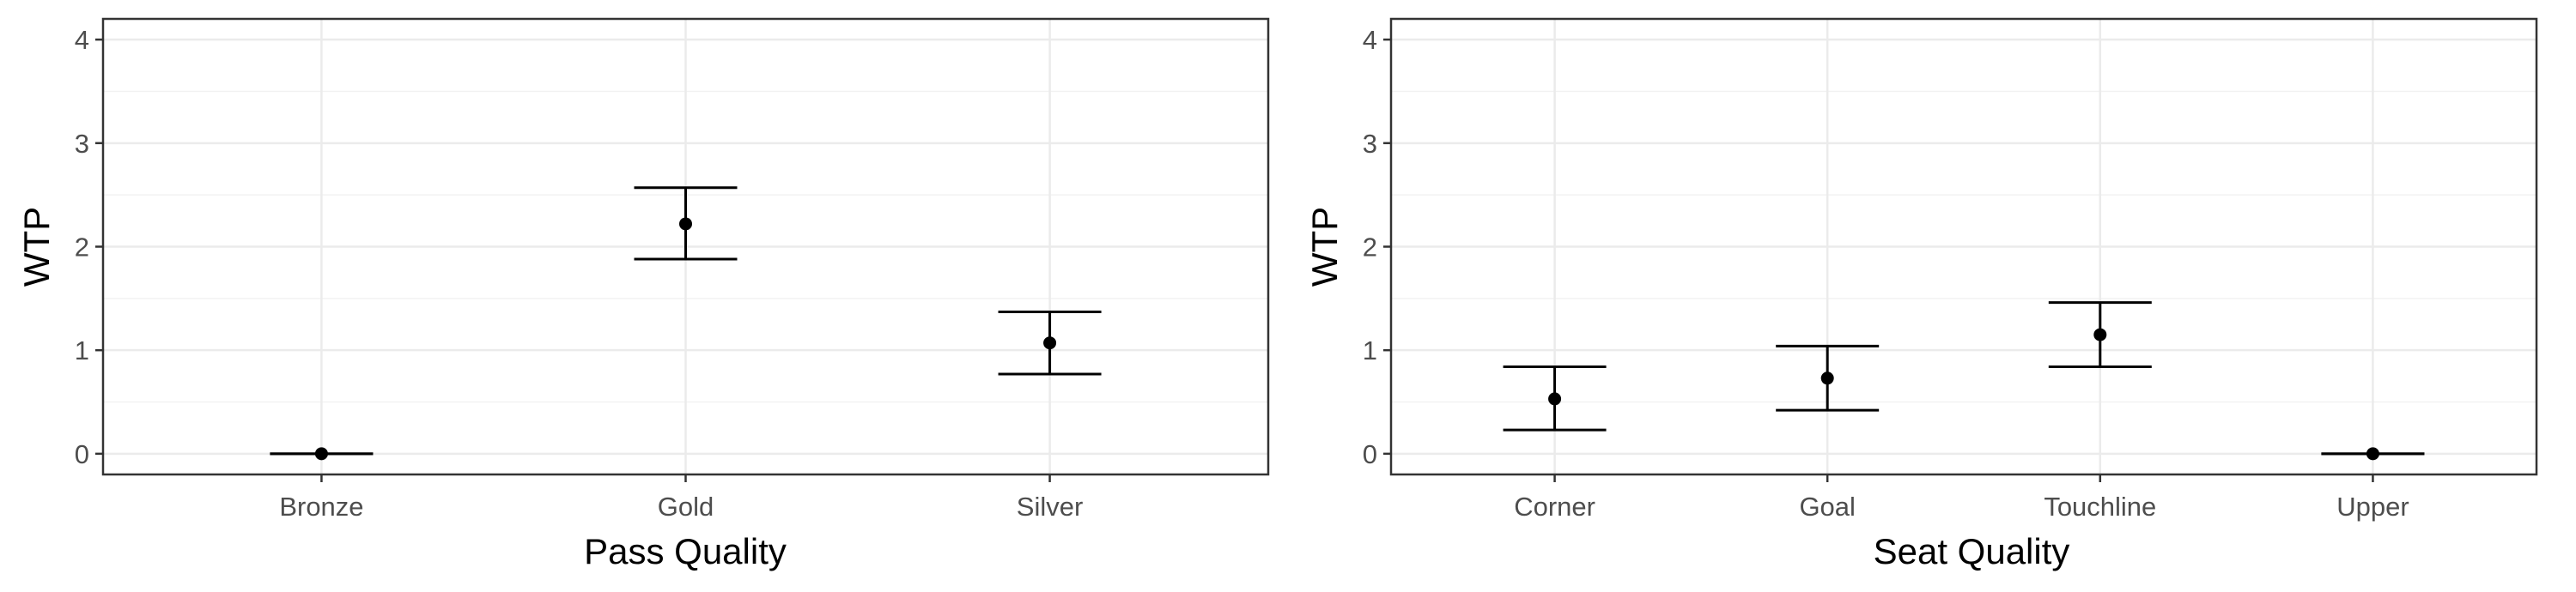 This screenshot has width=2576, height=592. What do you see at coordinates (321, 507) in the screenshot?
I see `x-tick-label: Bronze` at bounding box center [321, 507].